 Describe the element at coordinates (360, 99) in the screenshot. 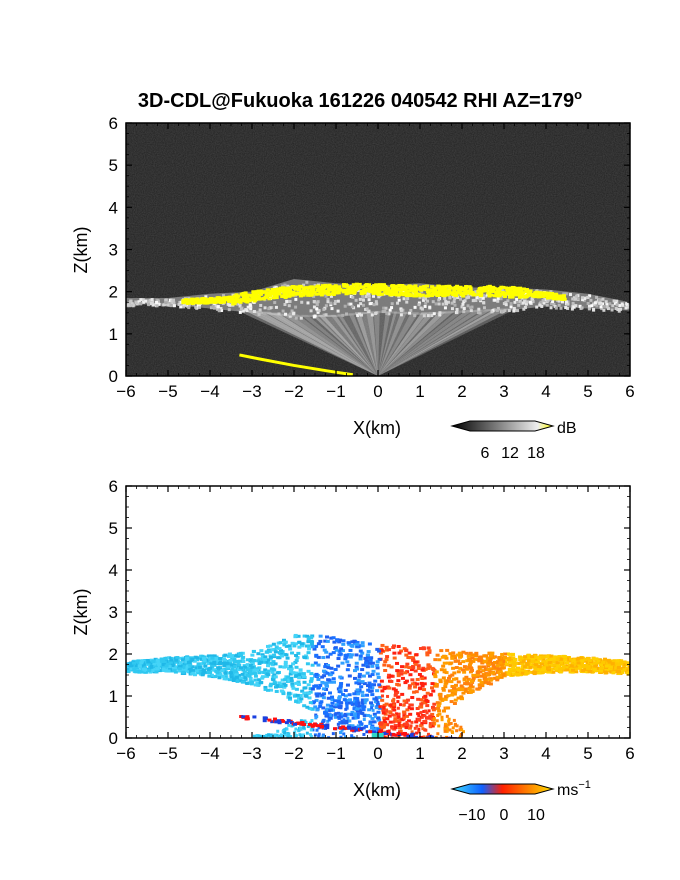

I see `figure-title: 3D-CDL@Fukuoka 161226 040542 RHI AZ=179o` at that location.